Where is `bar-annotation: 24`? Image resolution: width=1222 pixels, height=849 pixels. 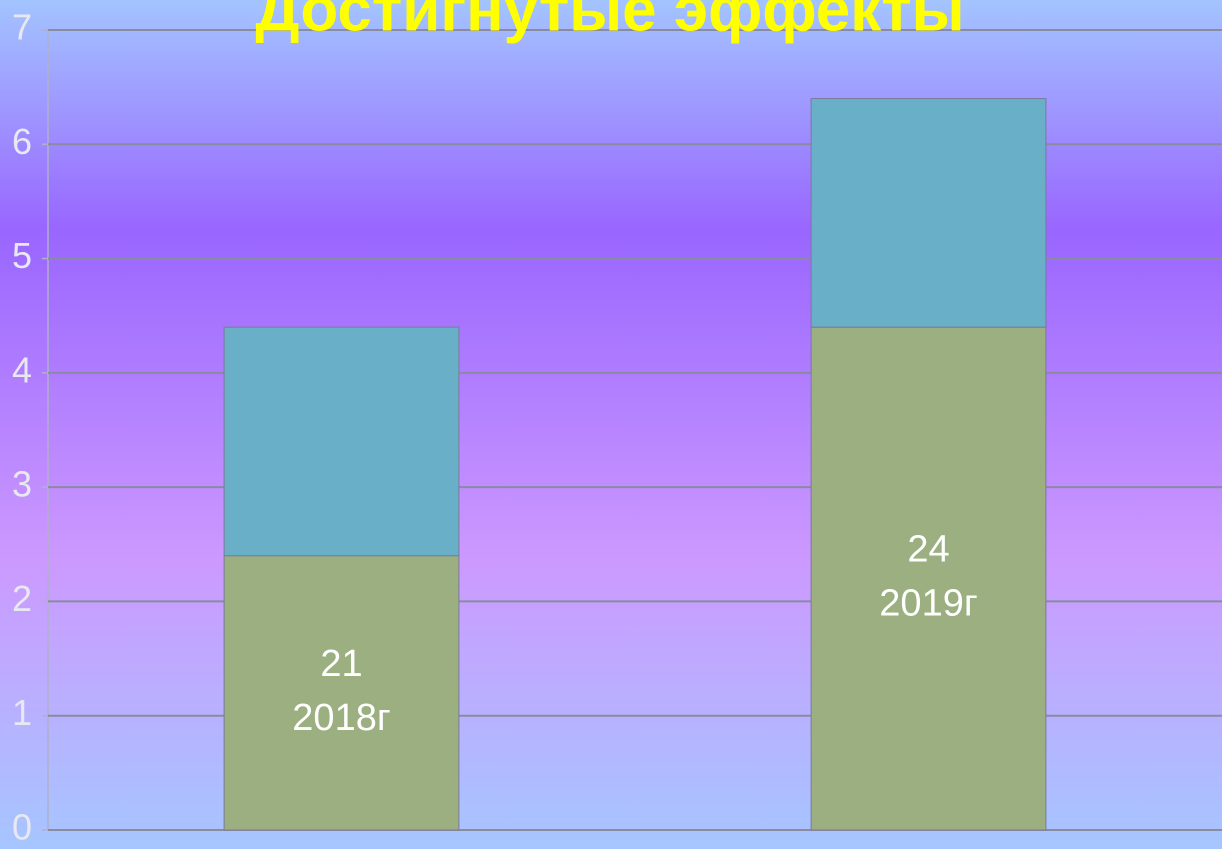
bar-annotation: 24 is located at coordinates (928, 550).